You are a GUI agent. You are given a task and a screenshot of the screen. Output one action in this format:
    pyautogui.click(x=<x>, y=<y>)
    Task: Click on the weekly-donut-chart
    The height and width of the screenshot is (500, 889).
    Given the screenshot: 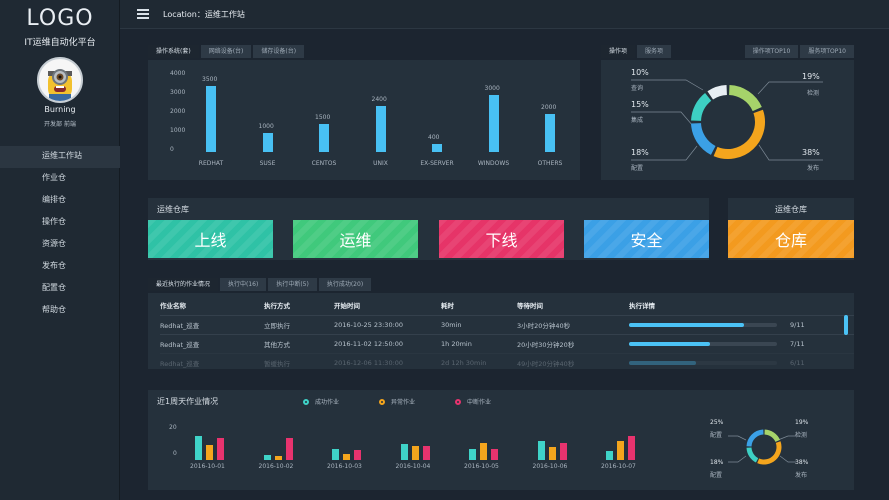 What is the action you would take?
    pyautogui.click(x=762, y=447)
    